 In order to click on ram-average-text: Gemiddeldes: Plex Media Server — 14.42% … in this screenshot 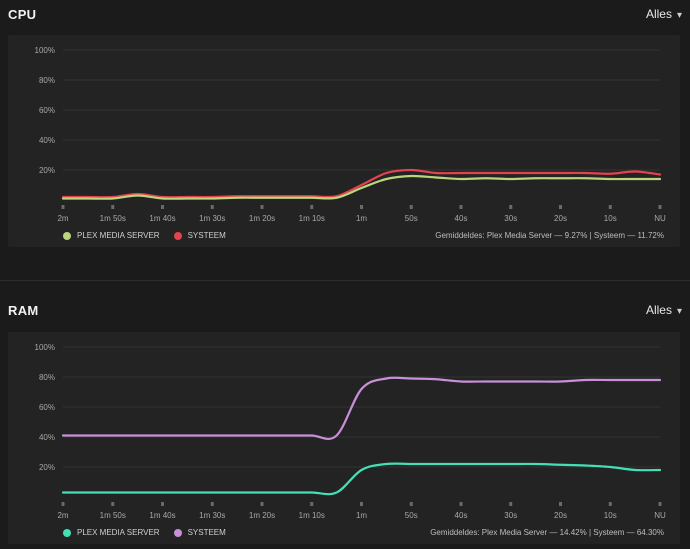, I will do `click(547, 532)`.